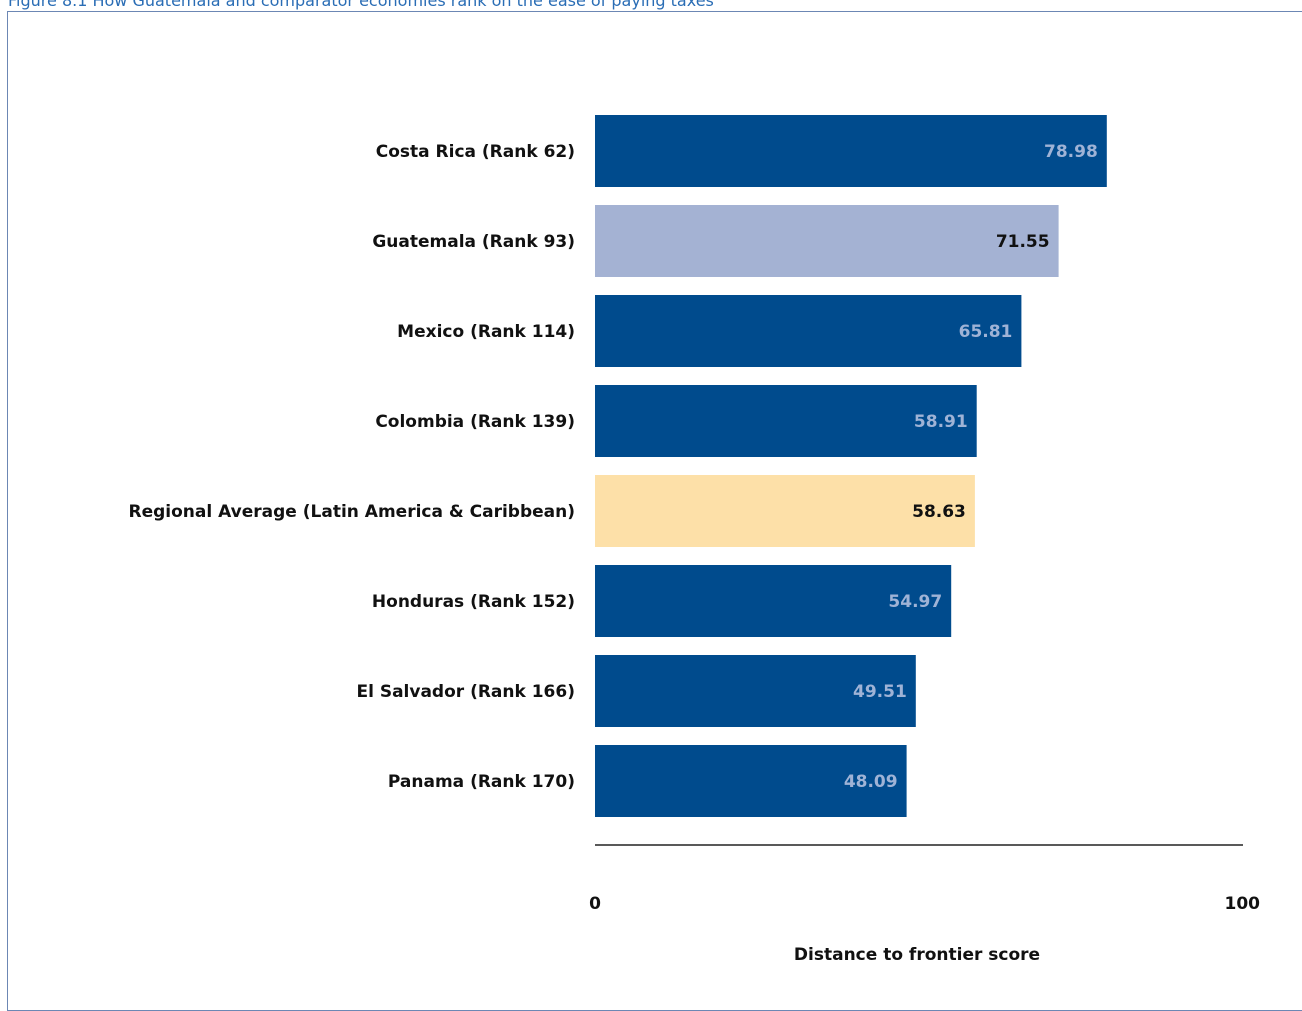  What do you see at coordinates (486, 332) in the screenshot?
I see `category-label: Mexico (Rank 114)` at bounding box center [486, 332].